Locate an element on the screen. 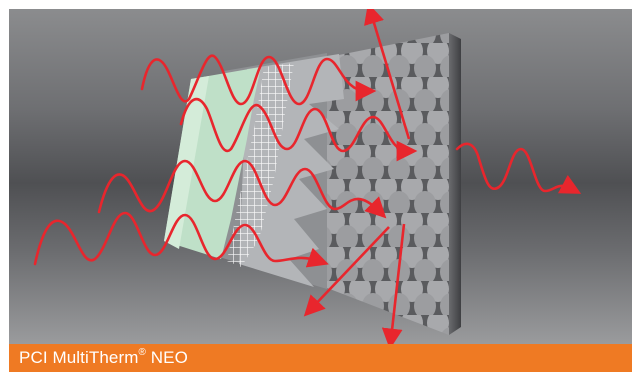 The height and width of the screenshot is (381, 641). reinforcement-mesh is located at coordinates (260, 165).